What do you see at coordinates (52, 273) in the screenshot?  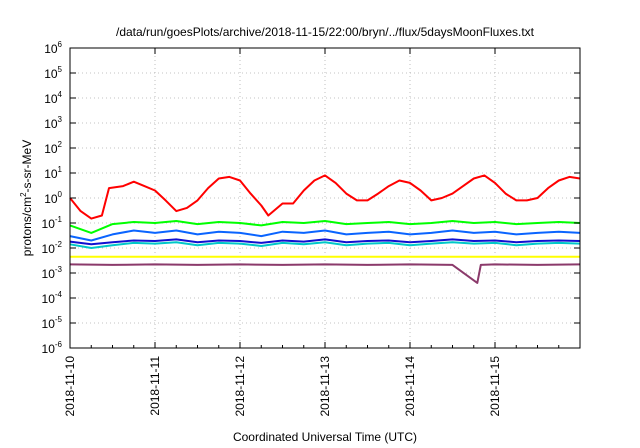 I see `y-tick-label: 10⁻³` at bounding box center [52, 273].